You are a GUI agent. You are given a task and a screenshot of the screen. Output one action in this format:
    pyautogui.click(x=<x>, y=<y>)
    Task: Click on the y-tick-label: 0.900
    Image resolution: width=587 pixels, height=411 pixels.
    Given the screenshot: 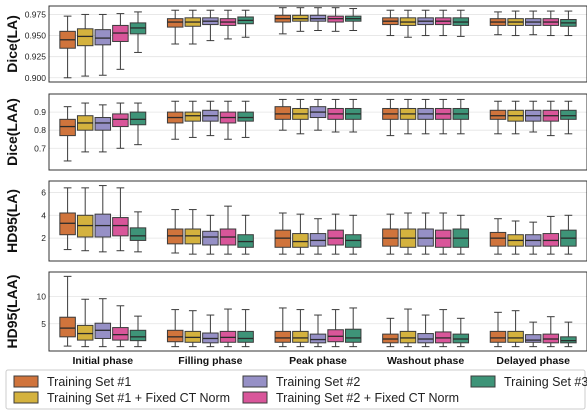 What is the action you would take?
    pyautogui.click(x=36, y=78)
    